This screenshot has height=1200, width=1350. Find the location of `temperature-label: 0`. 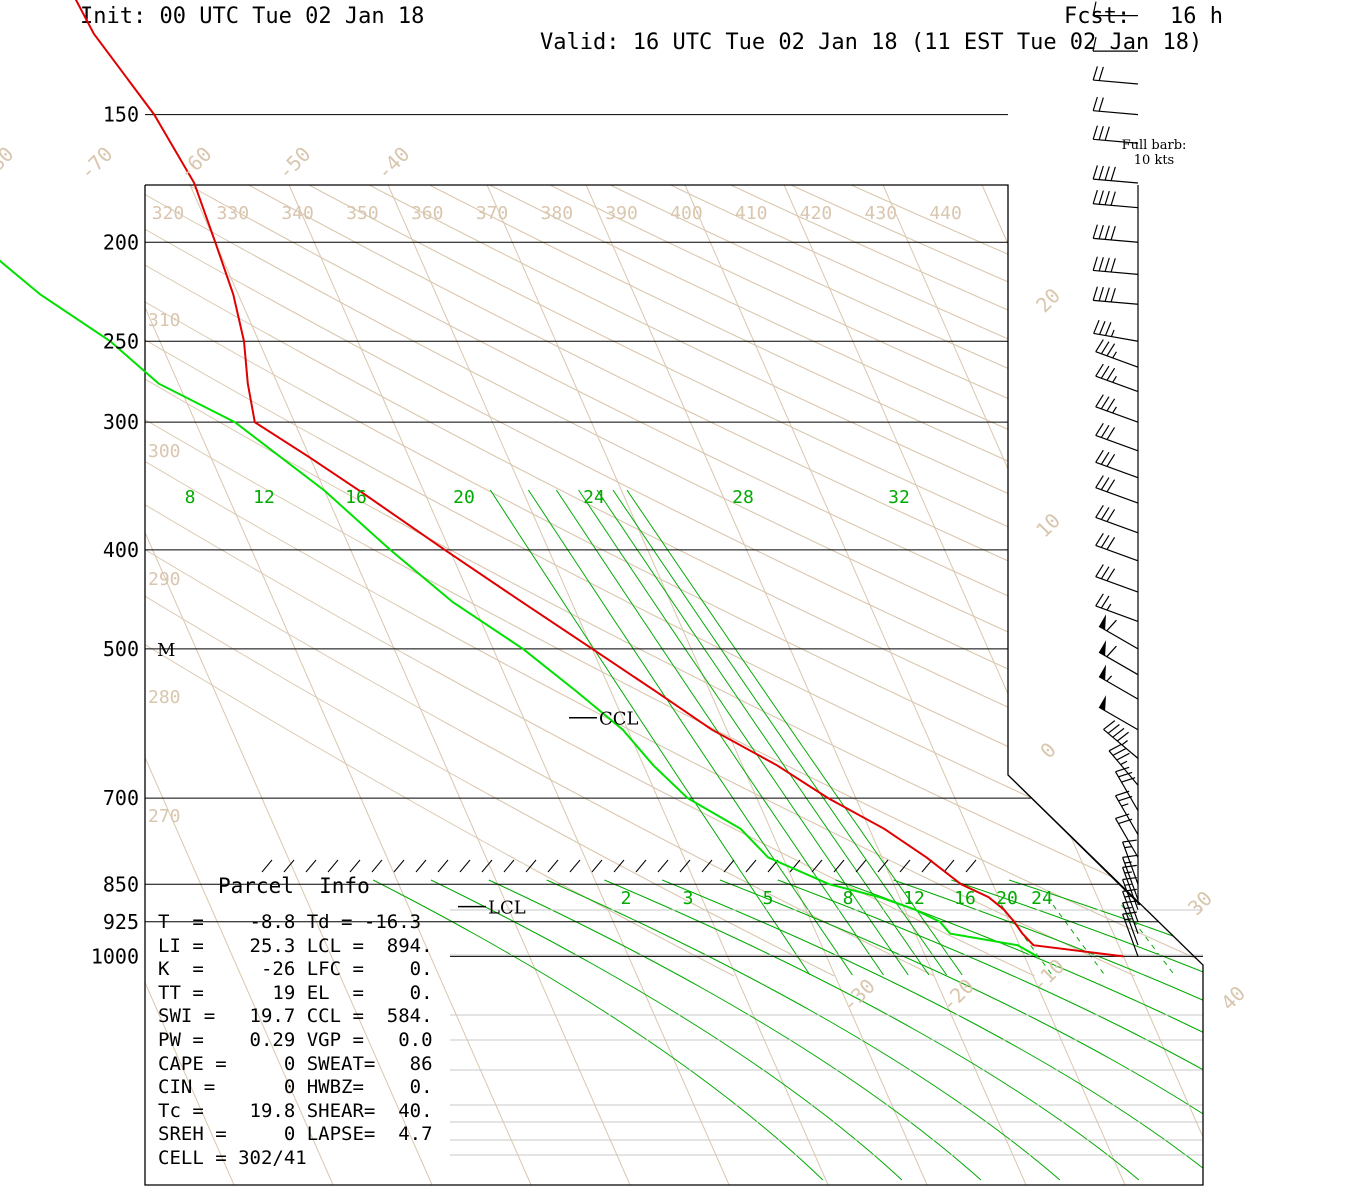

temperature-label: 0 is located at coordinates (1047, 750).